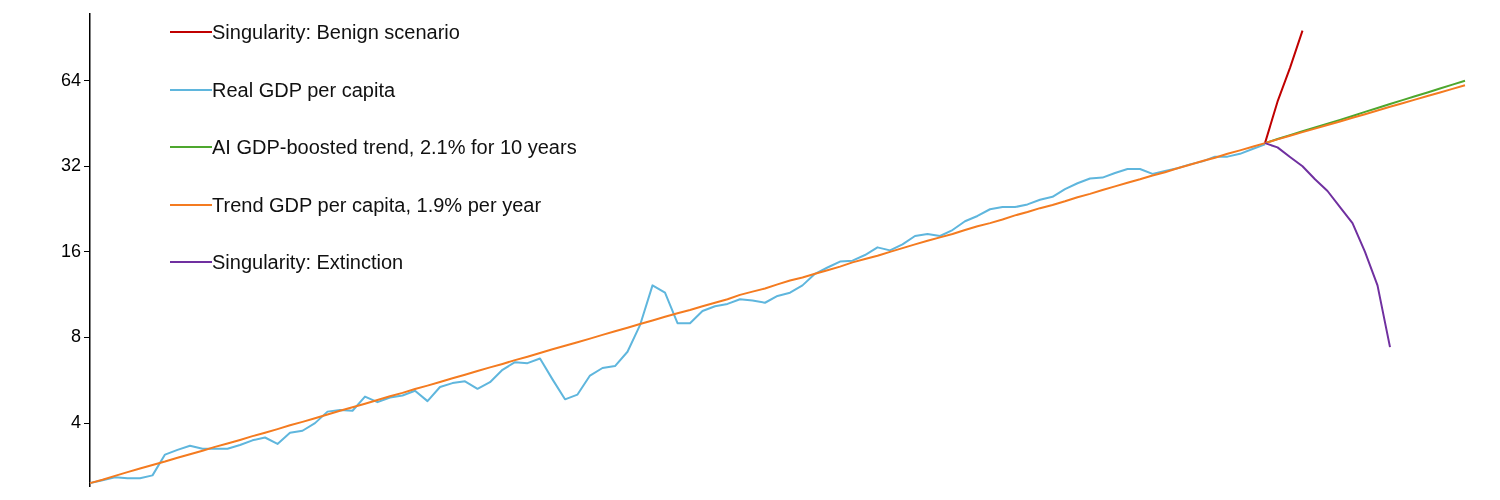 This screenshot has width=1500, height=500. Describe the element at coordinates (70, 250) in the screenshot. I see `y-tick-label: 16` at that location.